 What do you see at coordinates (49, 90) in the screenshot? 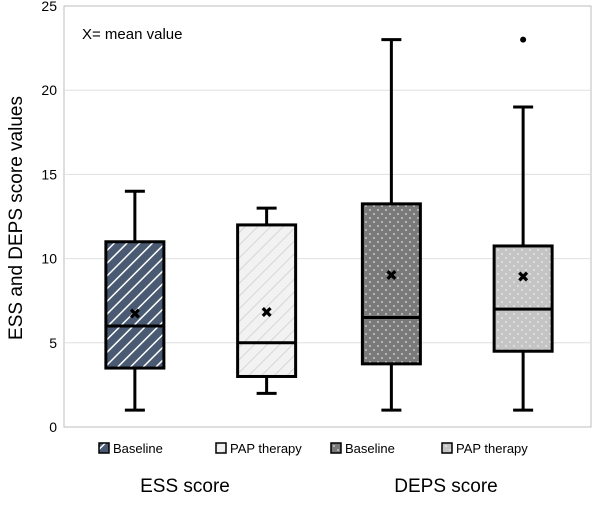
I see `y-tick-label: 20` at bounding box center [49, 90].